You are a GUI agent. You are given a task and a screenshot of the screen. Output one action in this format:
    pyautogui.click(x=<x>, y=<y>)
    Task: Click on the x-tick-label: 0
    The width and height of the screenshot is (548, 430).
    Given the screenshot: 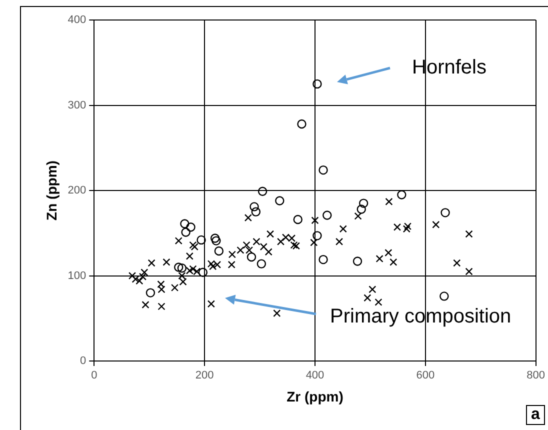 What is the action you would take?
    pyautogui.click(x=94, y=376)
    